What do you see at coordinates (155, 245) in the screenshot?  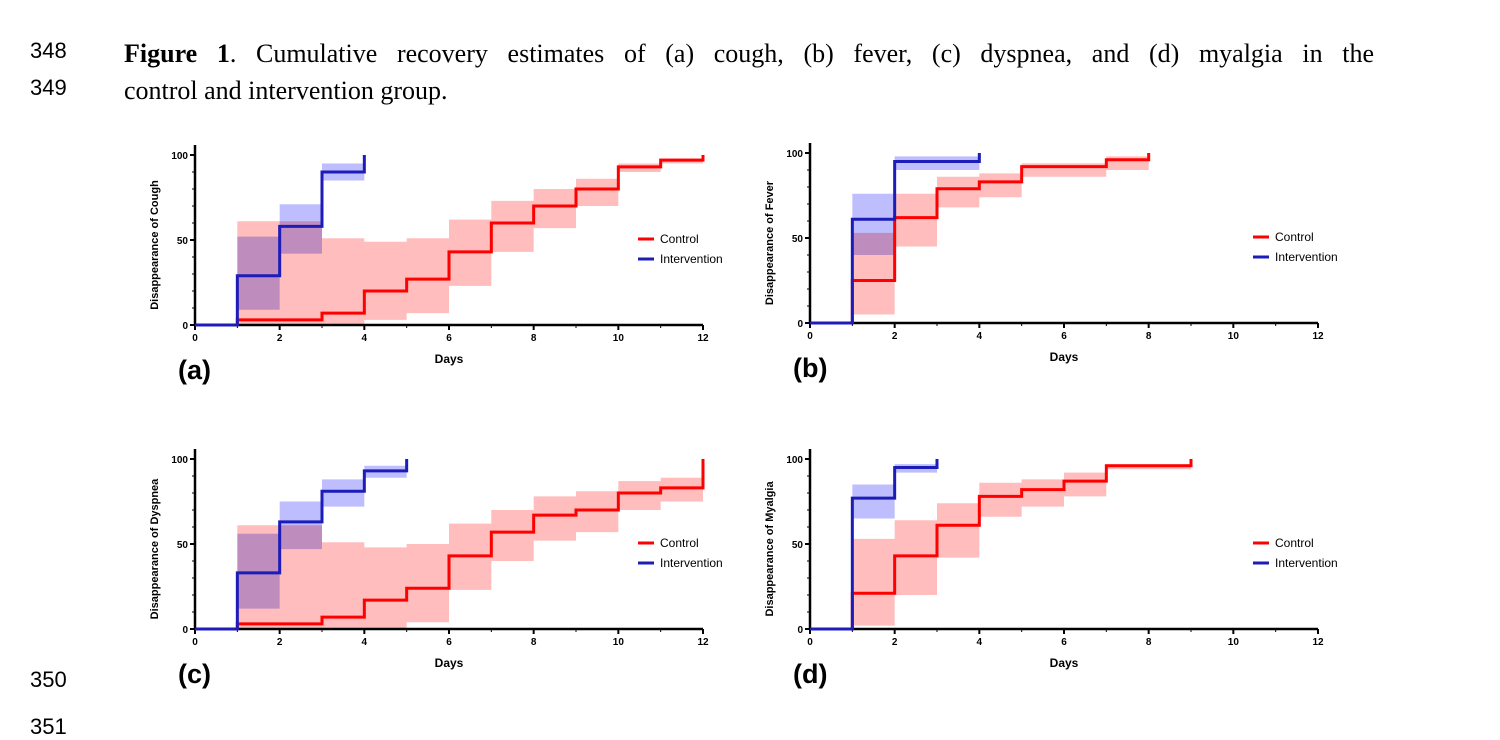 I see `y-axis-label: Disappearance of Cough` at bounding box center [155, 245].